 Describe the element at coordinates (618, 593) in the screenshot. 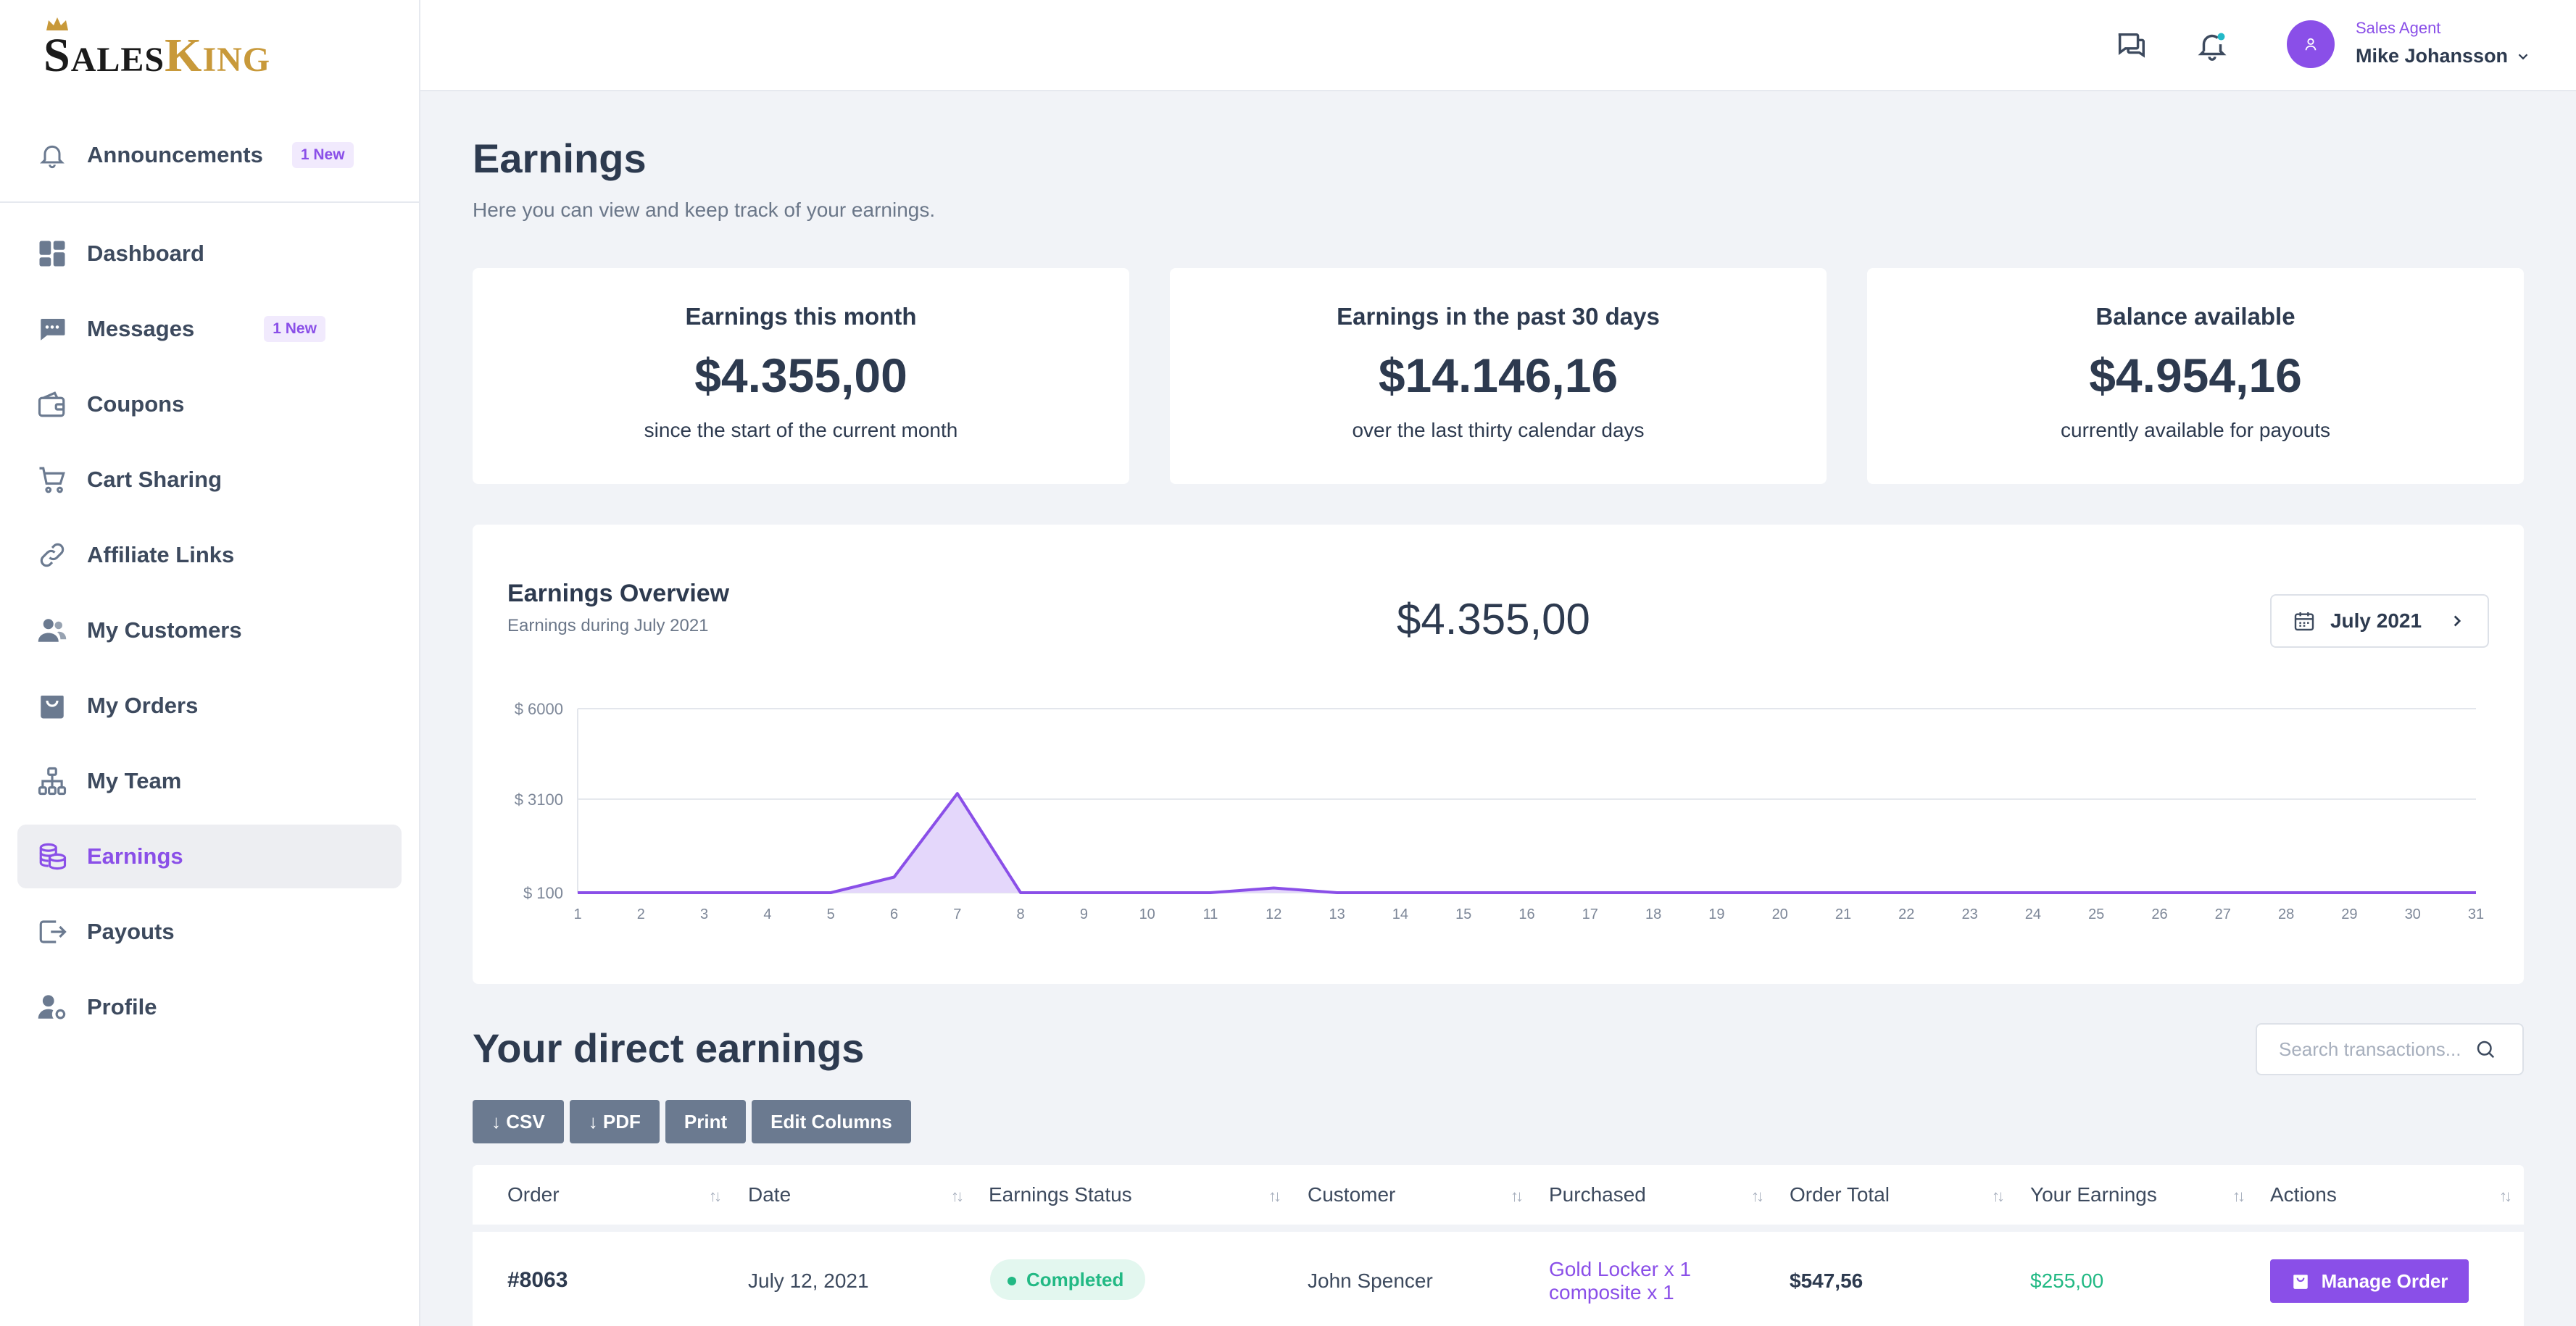

I see `chart-title: Earnings Overview` at that location.